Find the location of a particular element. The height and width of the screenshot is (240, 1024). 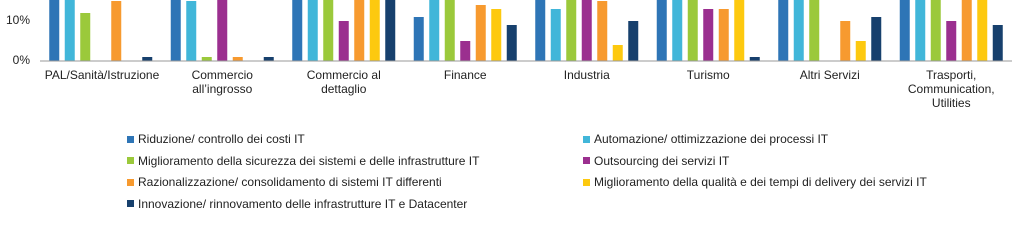

x-tick-label: Industria is located at coordinates (586, 75).